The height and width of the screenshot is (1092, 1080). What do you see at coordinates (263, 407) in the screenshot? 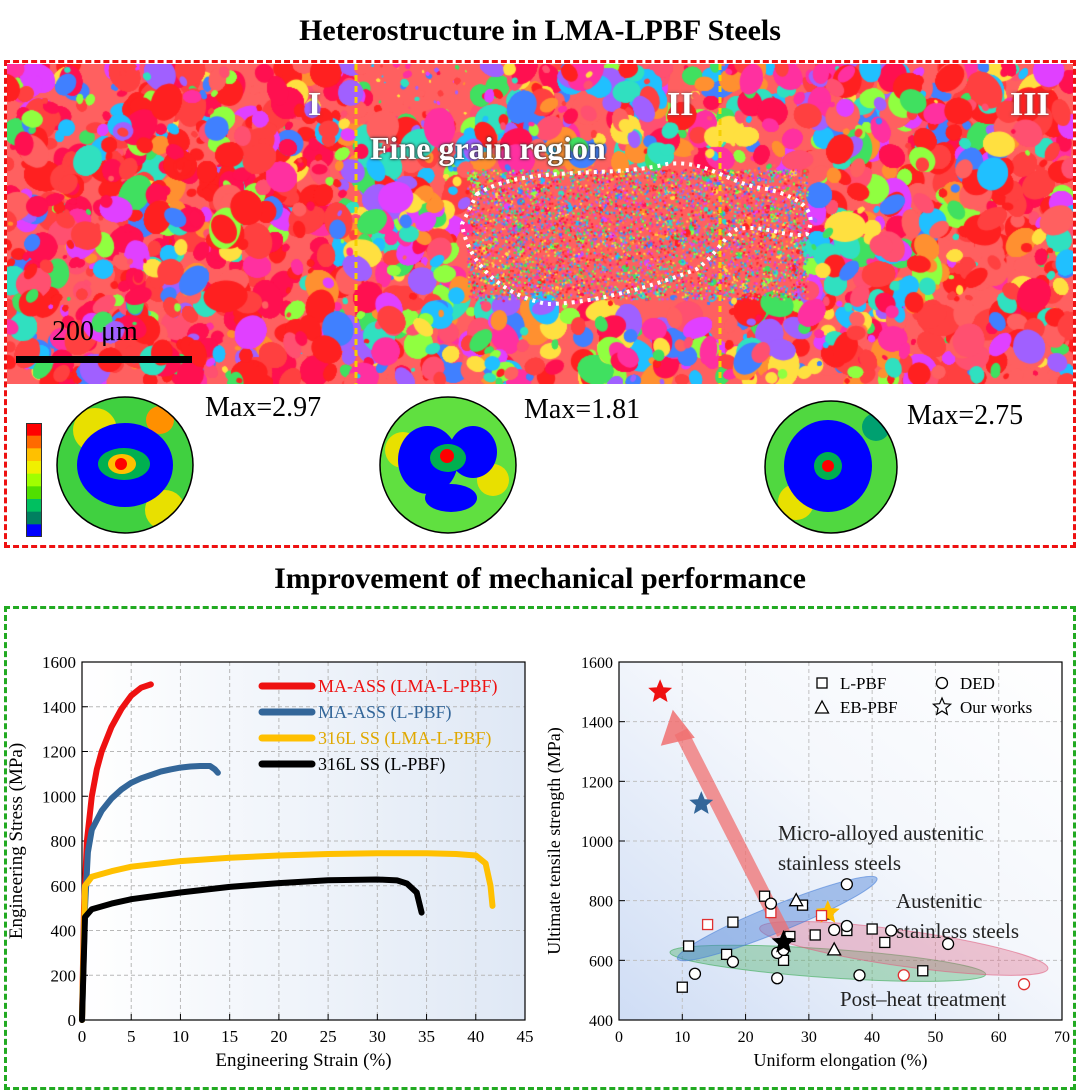
I see `pole-figure-1-max: Max=2.97` at bounding box center [263, 407].